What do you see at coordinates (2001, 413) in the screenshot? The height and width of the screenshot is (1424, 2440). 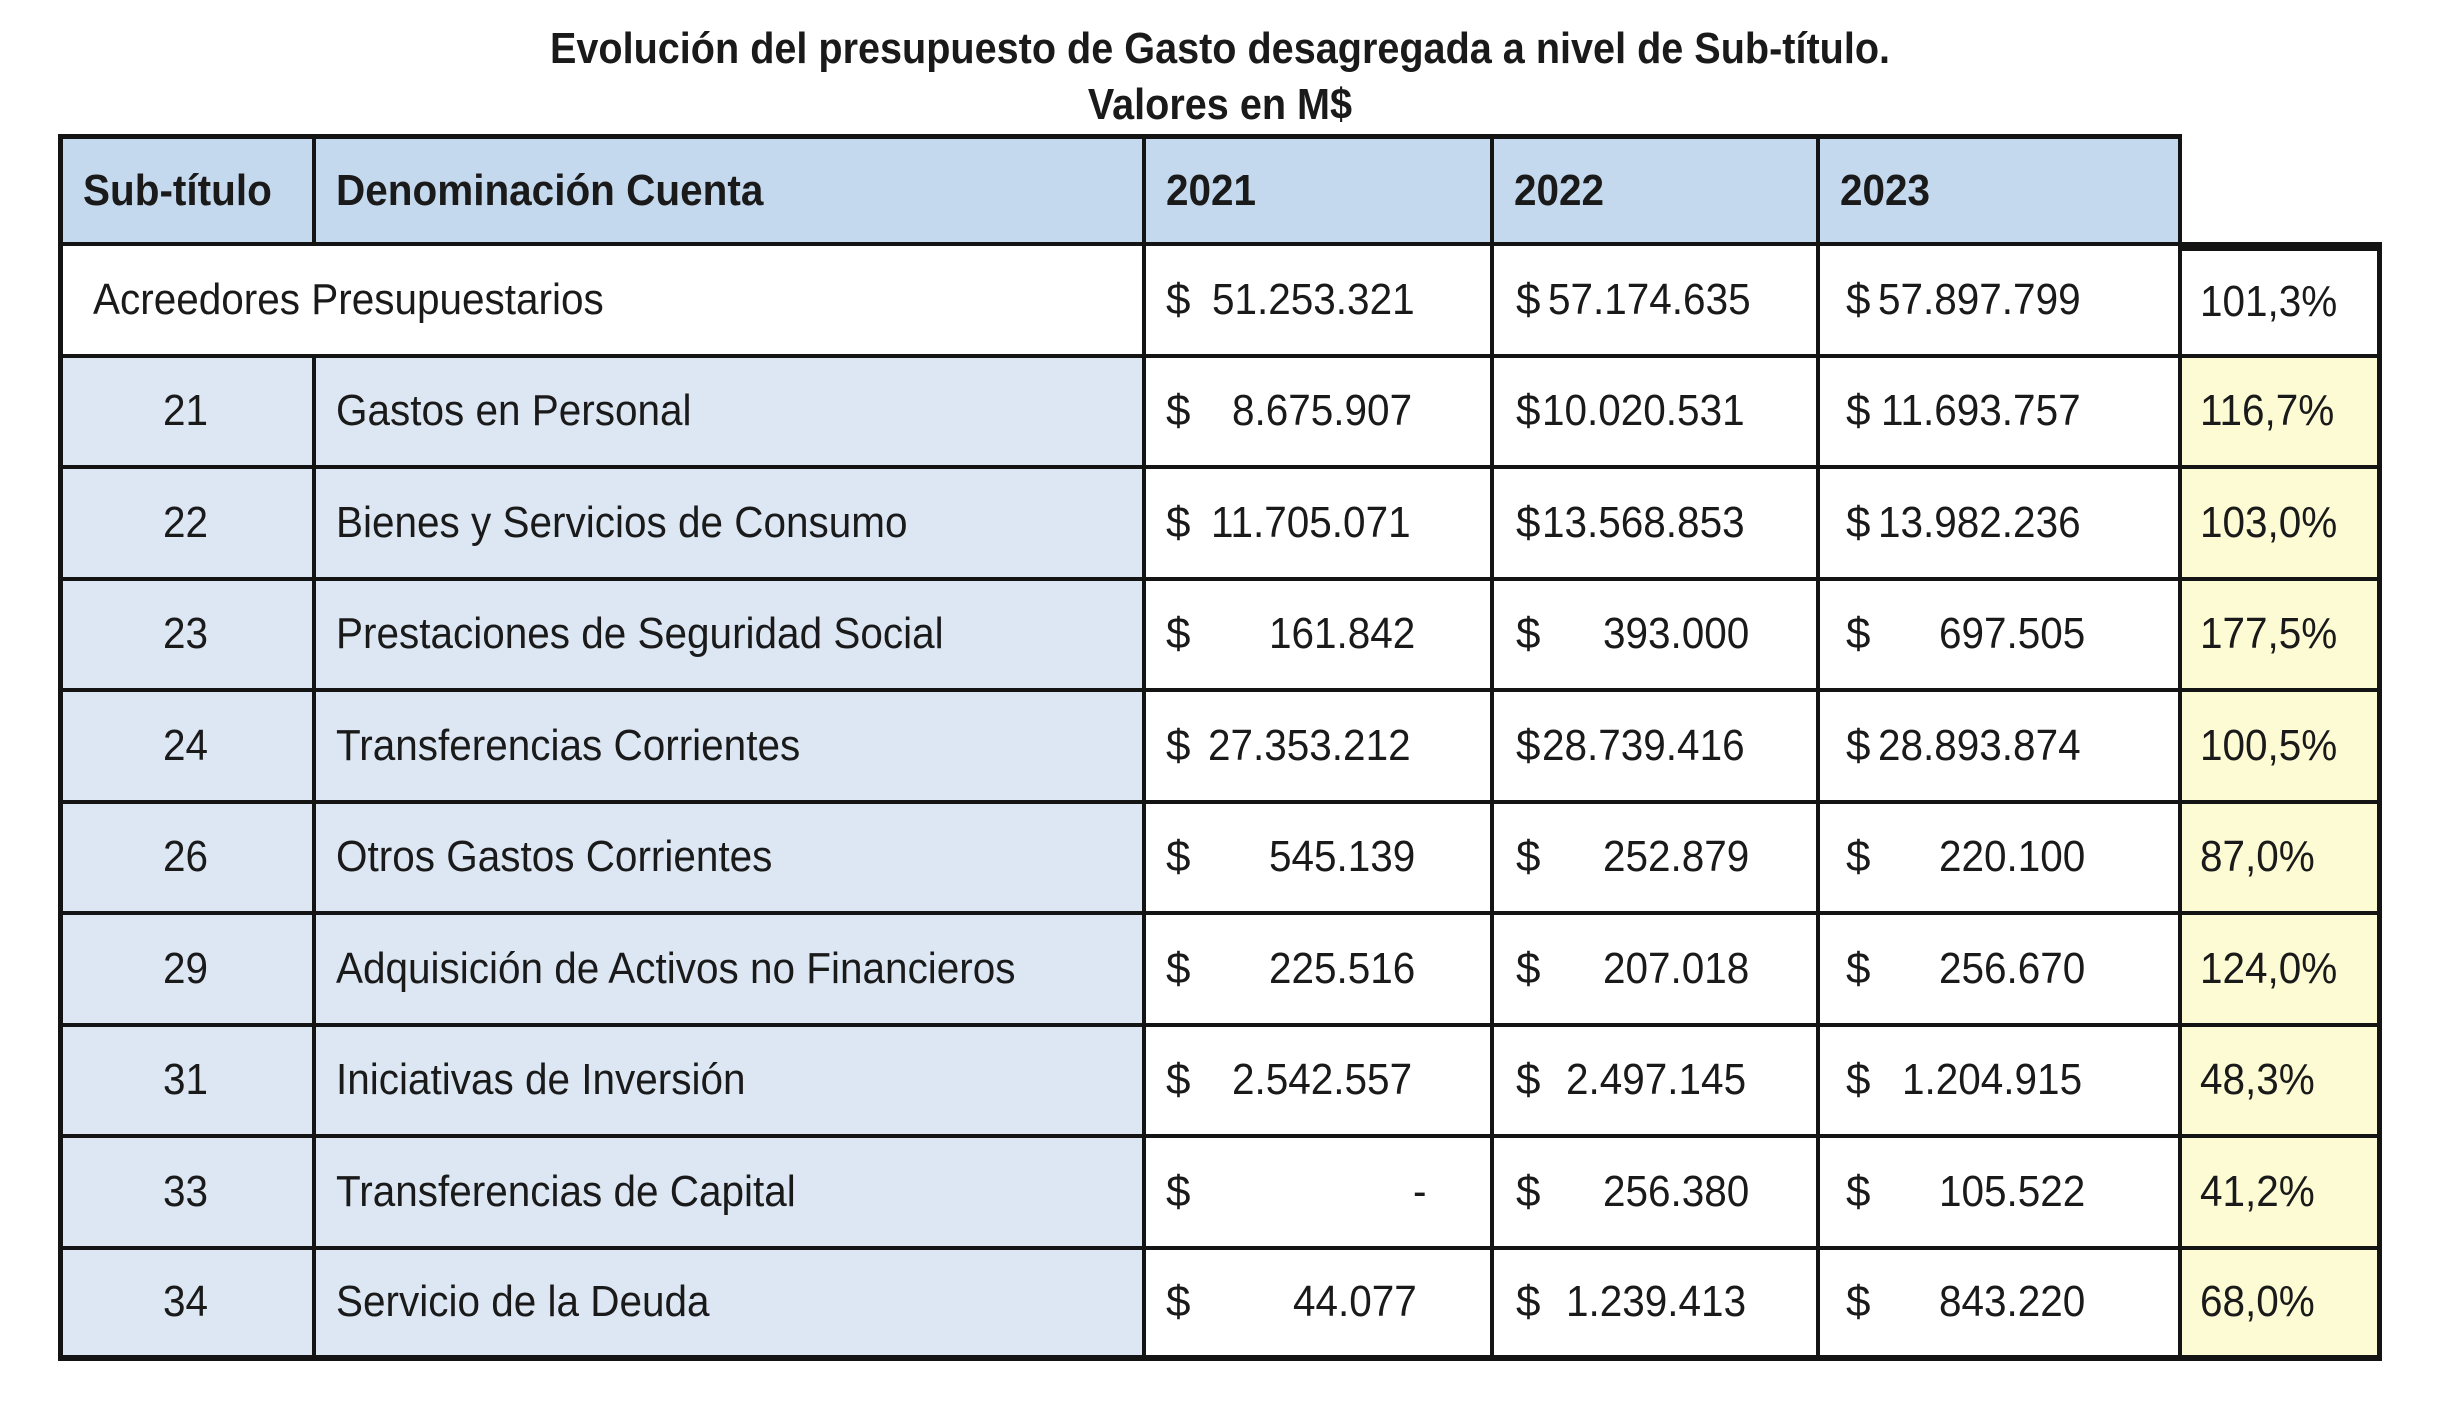 I see `value-2023-cell: $11.693.757` at bounding box center [2001, 413].